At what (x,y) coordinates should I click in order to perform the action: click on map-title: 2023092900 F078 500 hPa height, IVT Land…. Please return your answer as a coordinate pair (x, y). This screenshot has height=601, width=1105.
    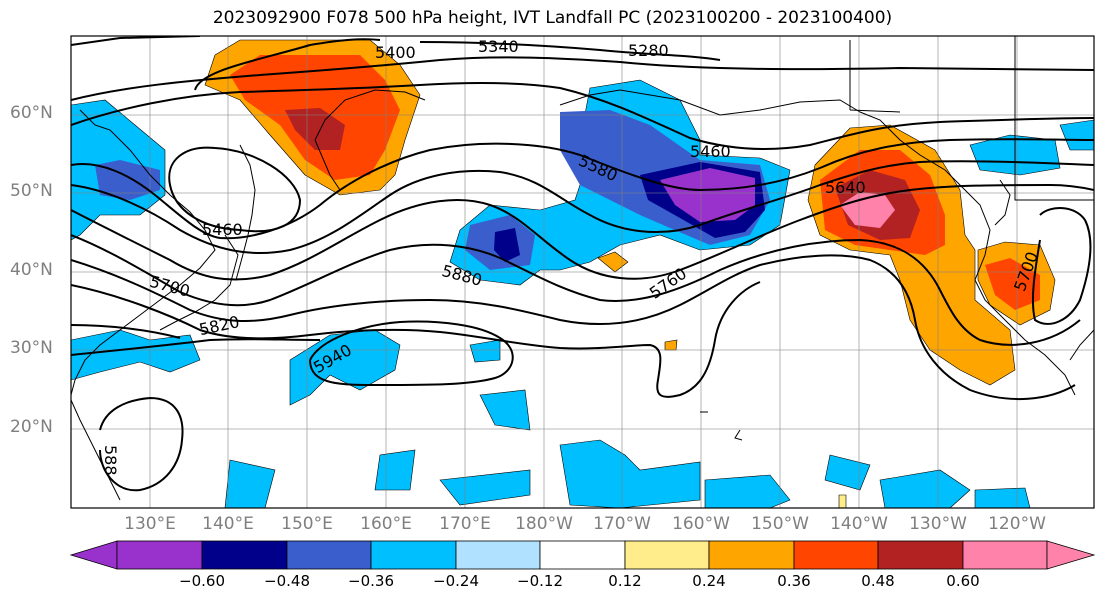
    Looking at the image, I should click on (552, 18).